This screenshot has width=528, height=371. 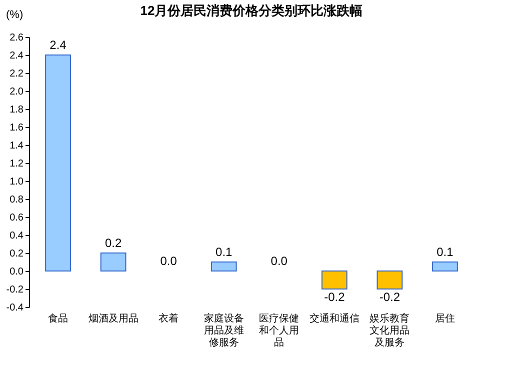 I want to click on y-tick-label: 0.0, so click(x=17, y=272).